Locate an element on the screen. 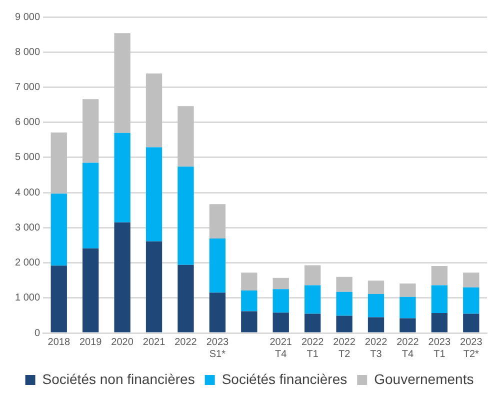  legend-label: Gouvernements is located at coordinates (424, 378).